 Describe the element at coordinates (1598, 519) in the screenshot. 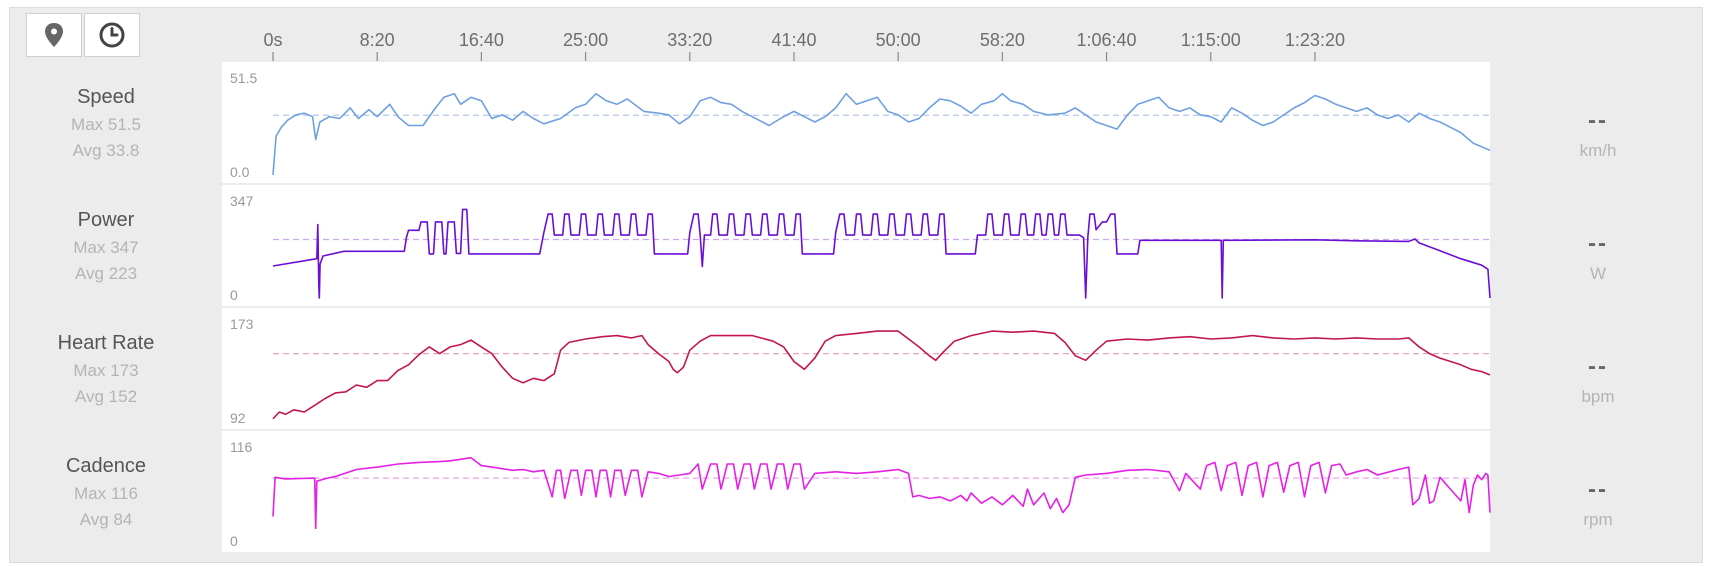

I see `cadence-unit: rpm` at that location.